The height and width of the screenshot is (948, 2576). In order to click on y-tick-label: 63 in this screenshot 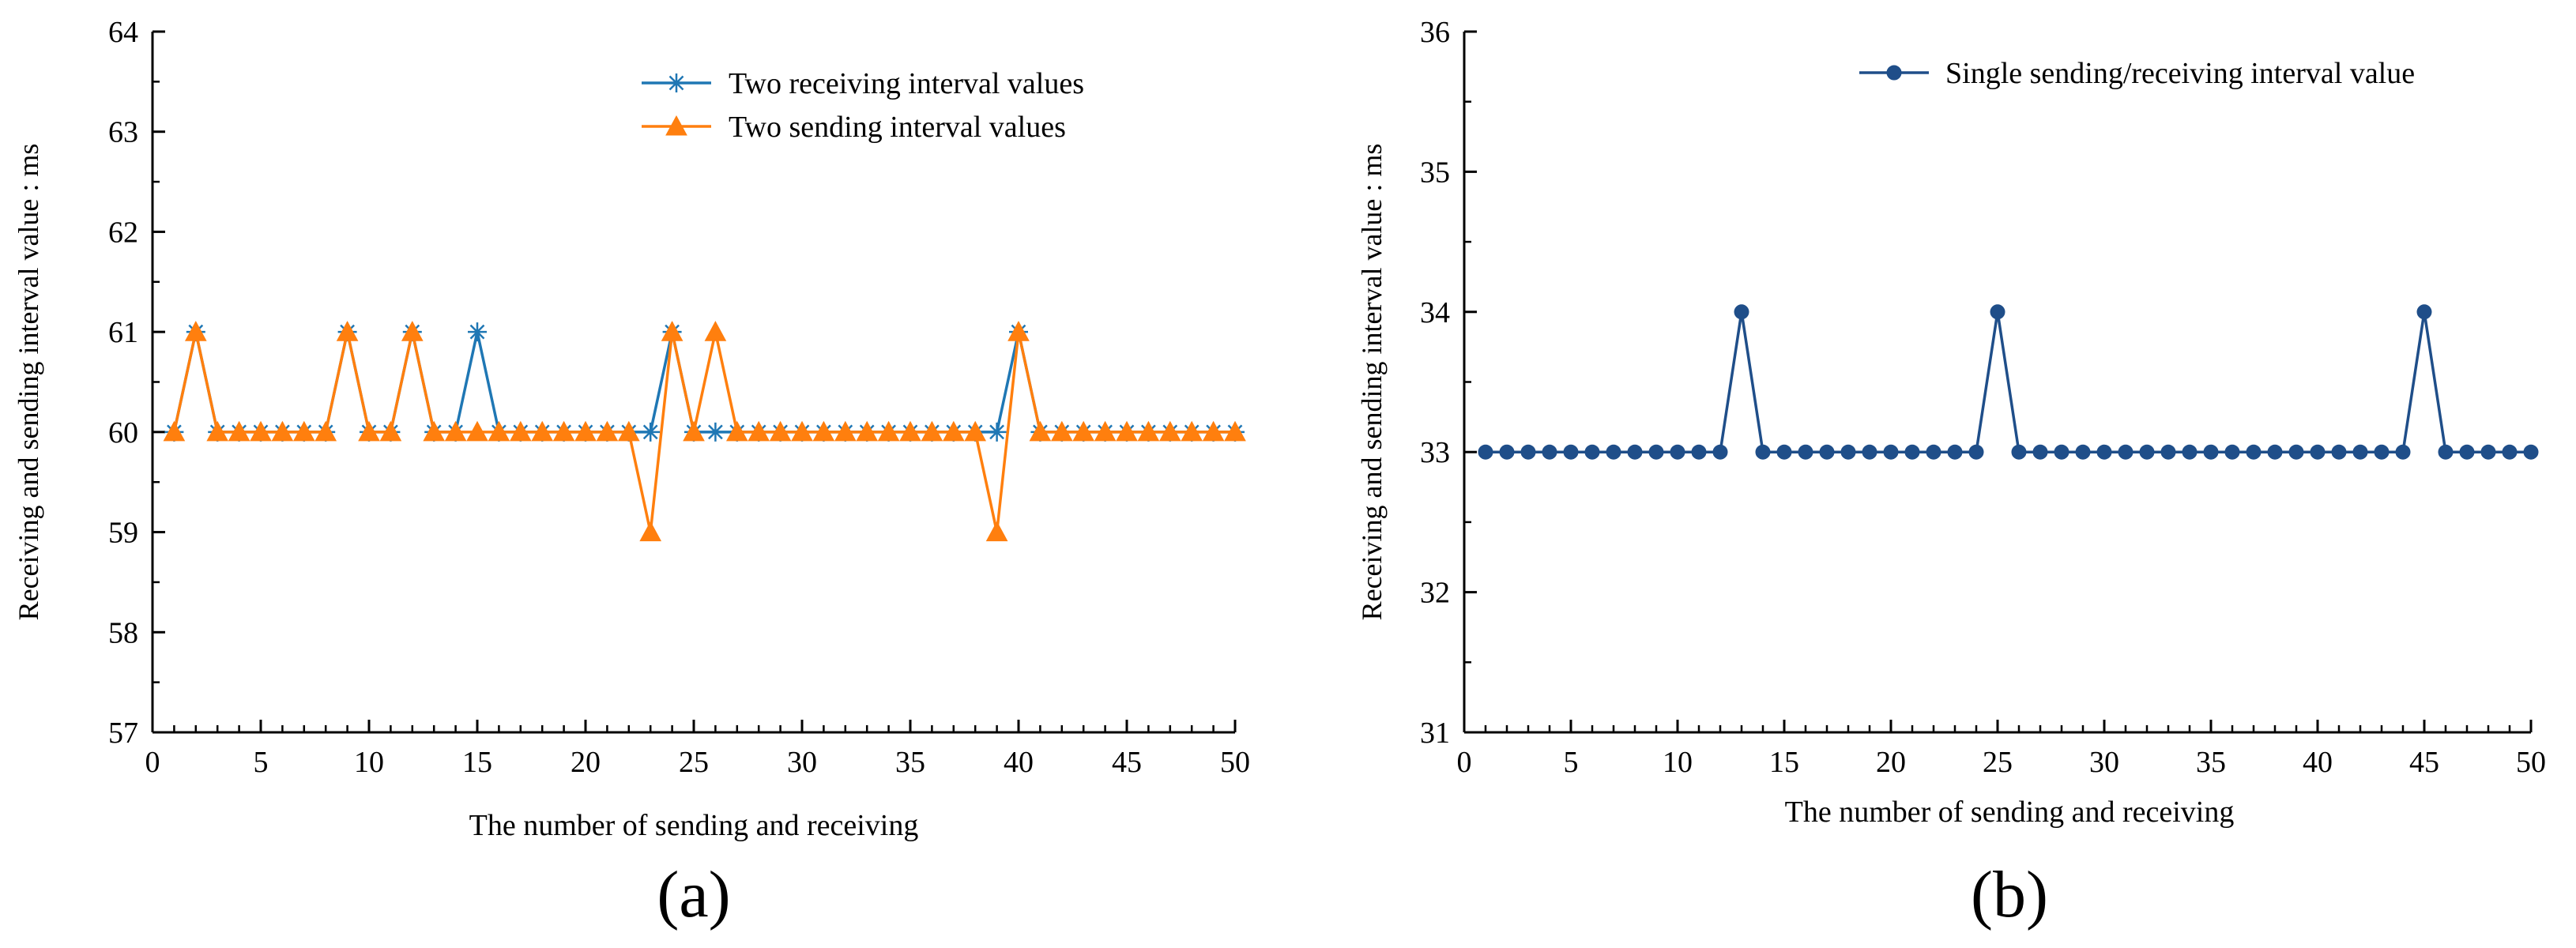, I will do `click(123, 133)`.